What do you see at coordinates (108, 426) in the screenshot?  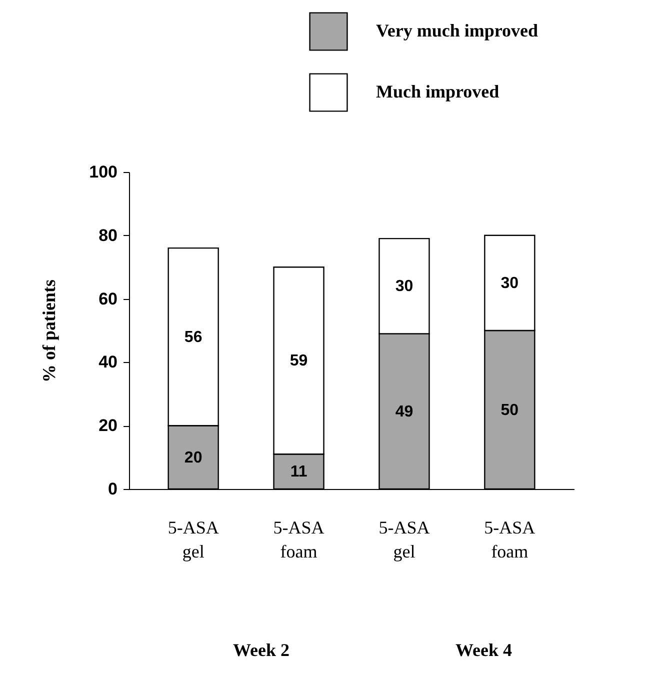 I see `y-tick-label: 20` at bounding box center [108, 426].